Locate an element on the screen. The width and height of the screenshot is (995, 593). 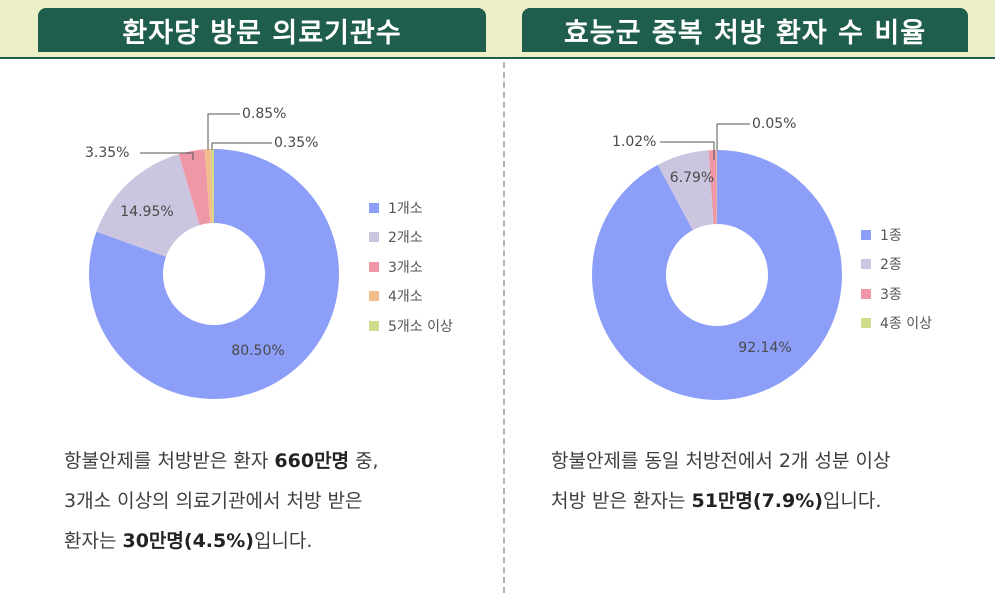
caption-highlight: 51만명(7.9%) is located at coordinates (757, 501).